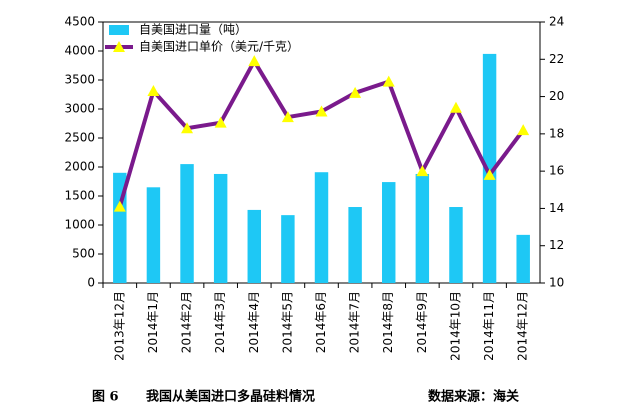 This screenshot has width=628, height=408. I want to click on x-tick-label: 2014年10月, so click(455, 326).